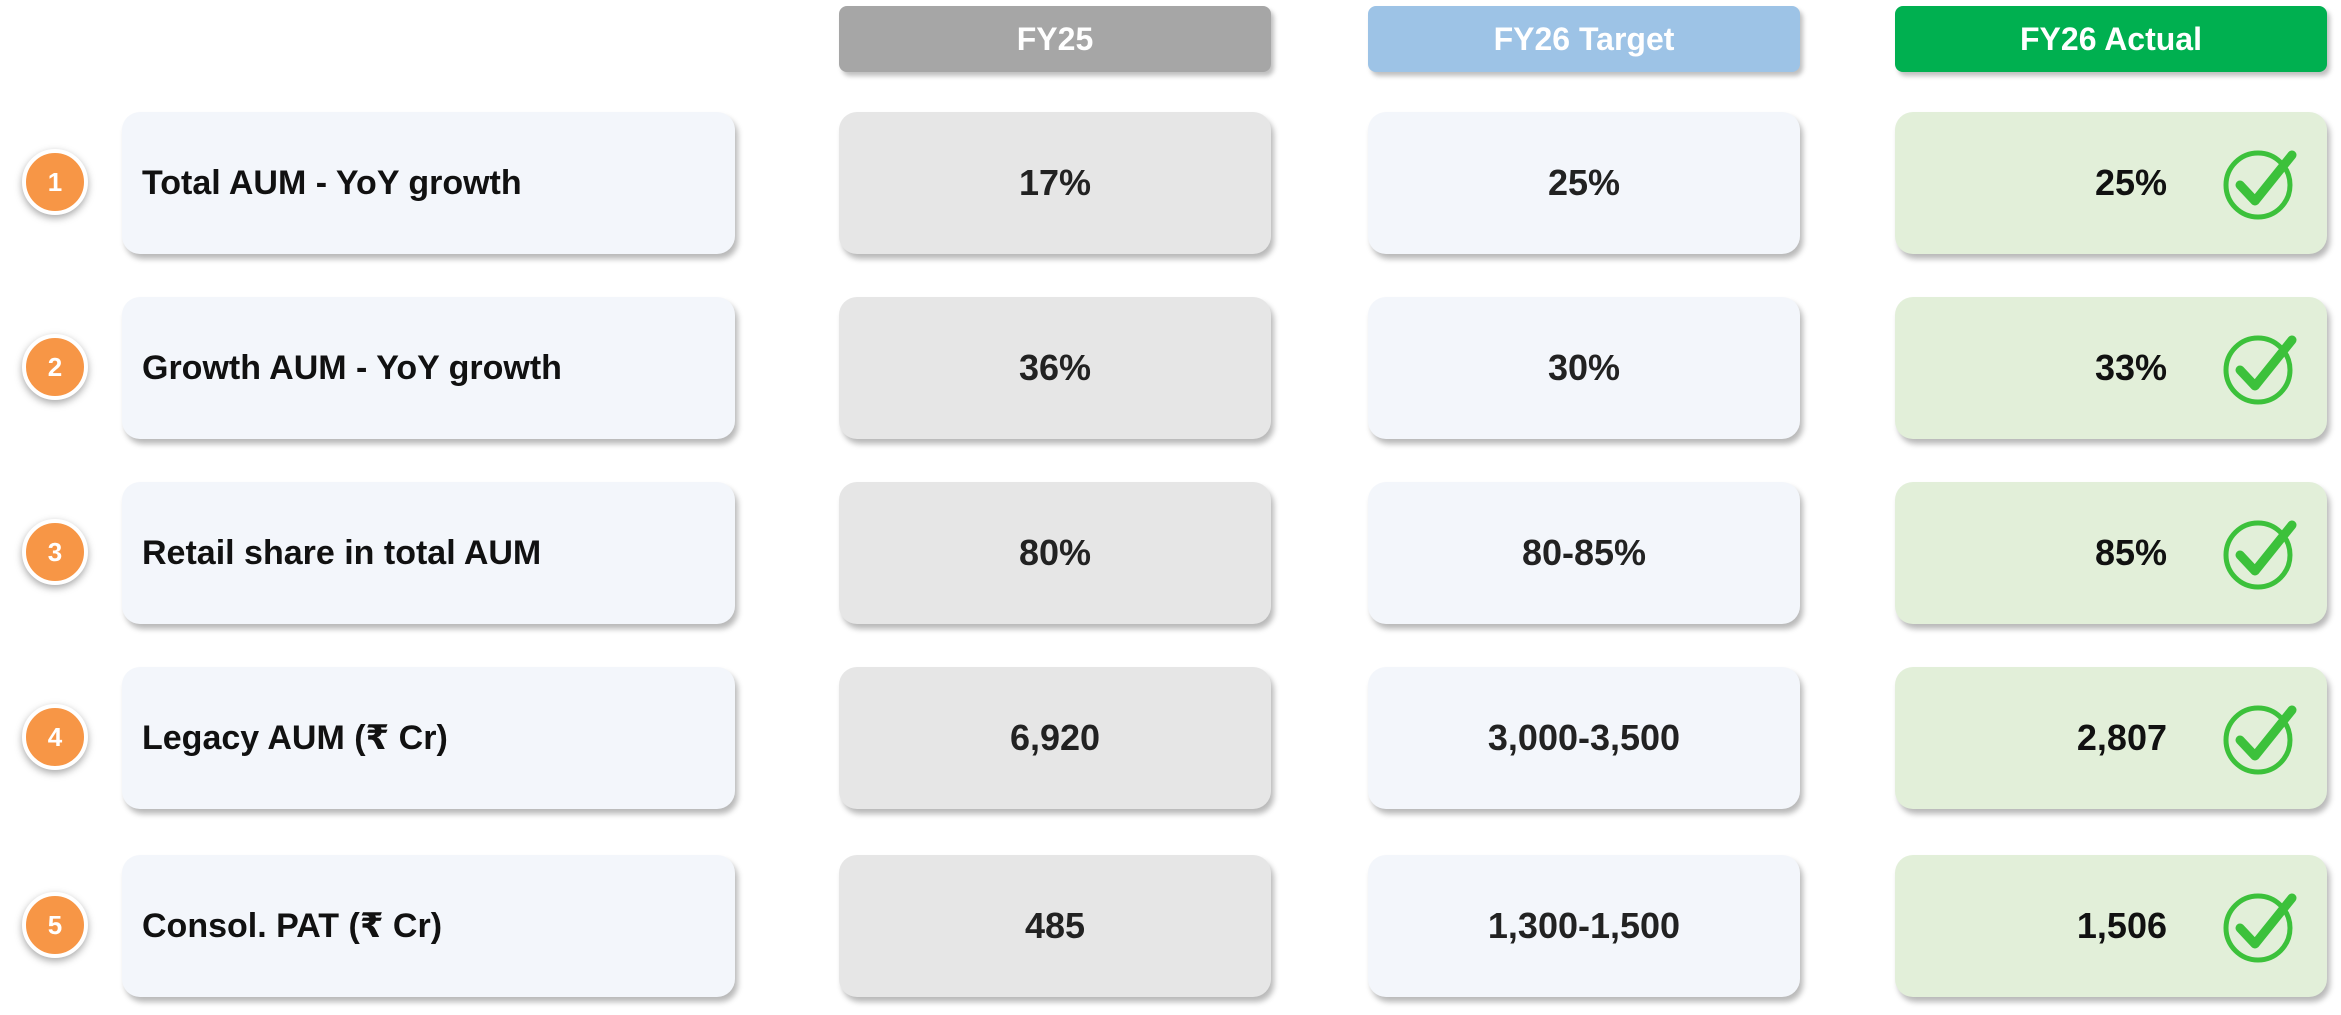 The height and width of the screenshot is (1015, 2341). What do you see at coordinates (1055, 368) in the screenshot?
I see `value-cell: 36%` at bounding box center [1055, 368].